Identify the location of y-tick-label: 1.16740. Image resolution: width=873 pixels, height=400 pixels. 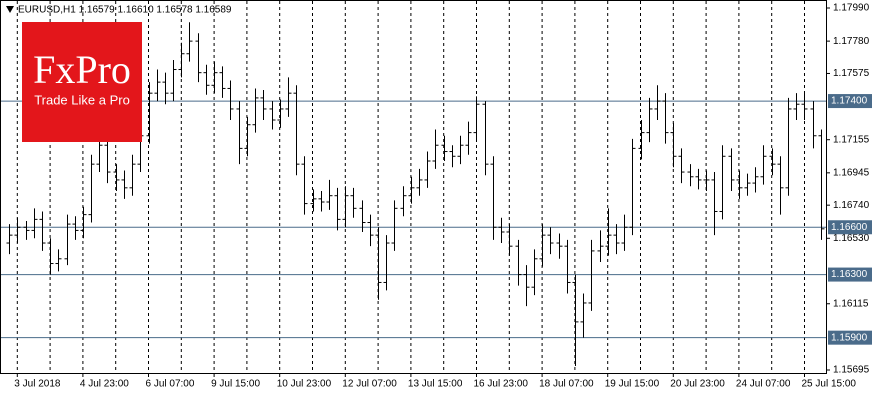
(851, 205).